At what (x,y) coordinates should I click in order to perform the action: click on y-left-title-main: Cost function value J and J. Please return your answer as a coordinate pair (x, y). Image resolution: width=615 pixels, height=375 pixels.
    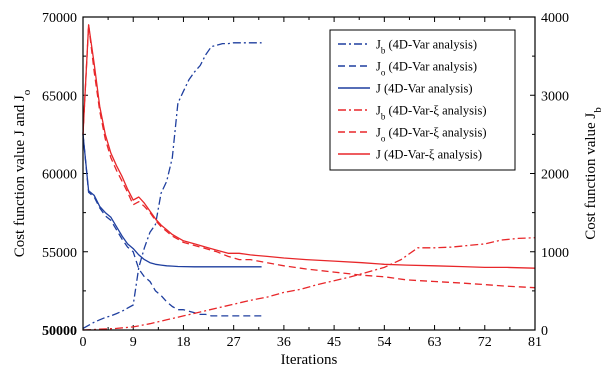
    Looking at the image, I should click on (20, 176).